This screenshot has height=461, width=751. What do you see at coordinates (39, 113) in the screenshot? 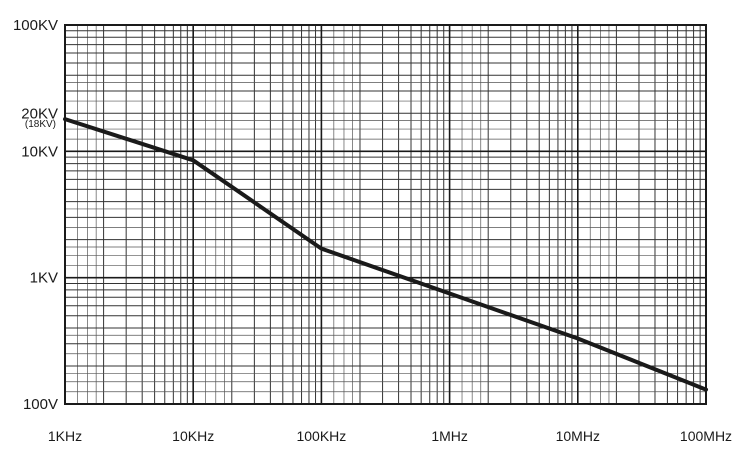
I see `y-tick-label: 20KV` at bounding box center [39, 113].